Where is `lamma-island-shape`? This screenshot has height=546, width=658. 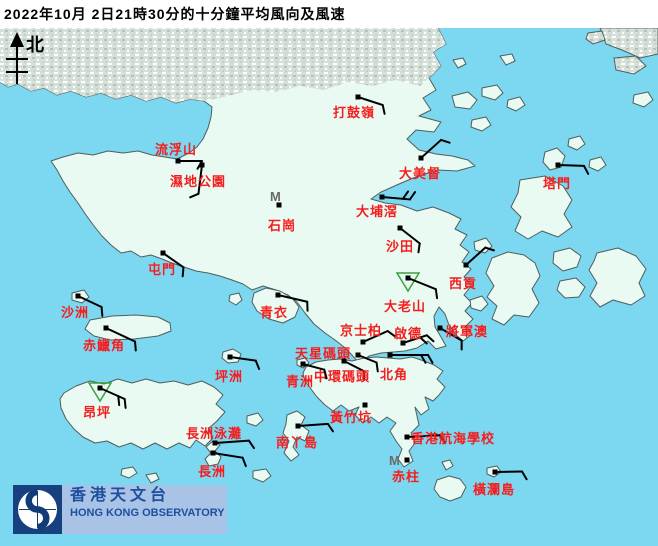
lamma-island-shape is located at coordinates (296, 436).